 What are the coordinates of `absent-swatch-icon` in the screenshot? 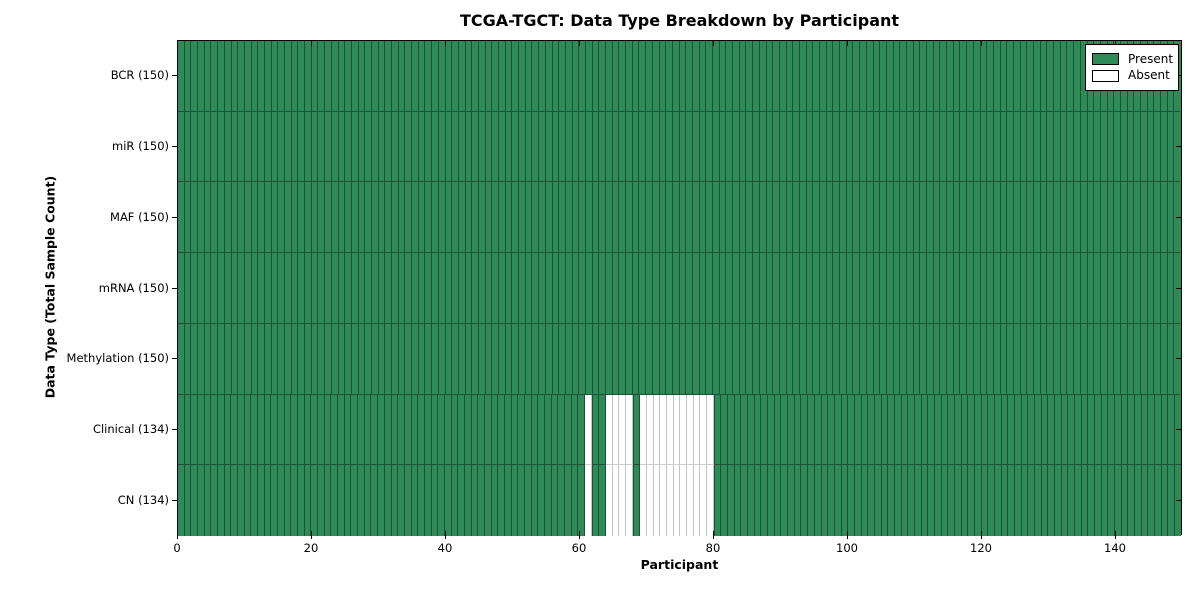 It's located at (1105, 75).